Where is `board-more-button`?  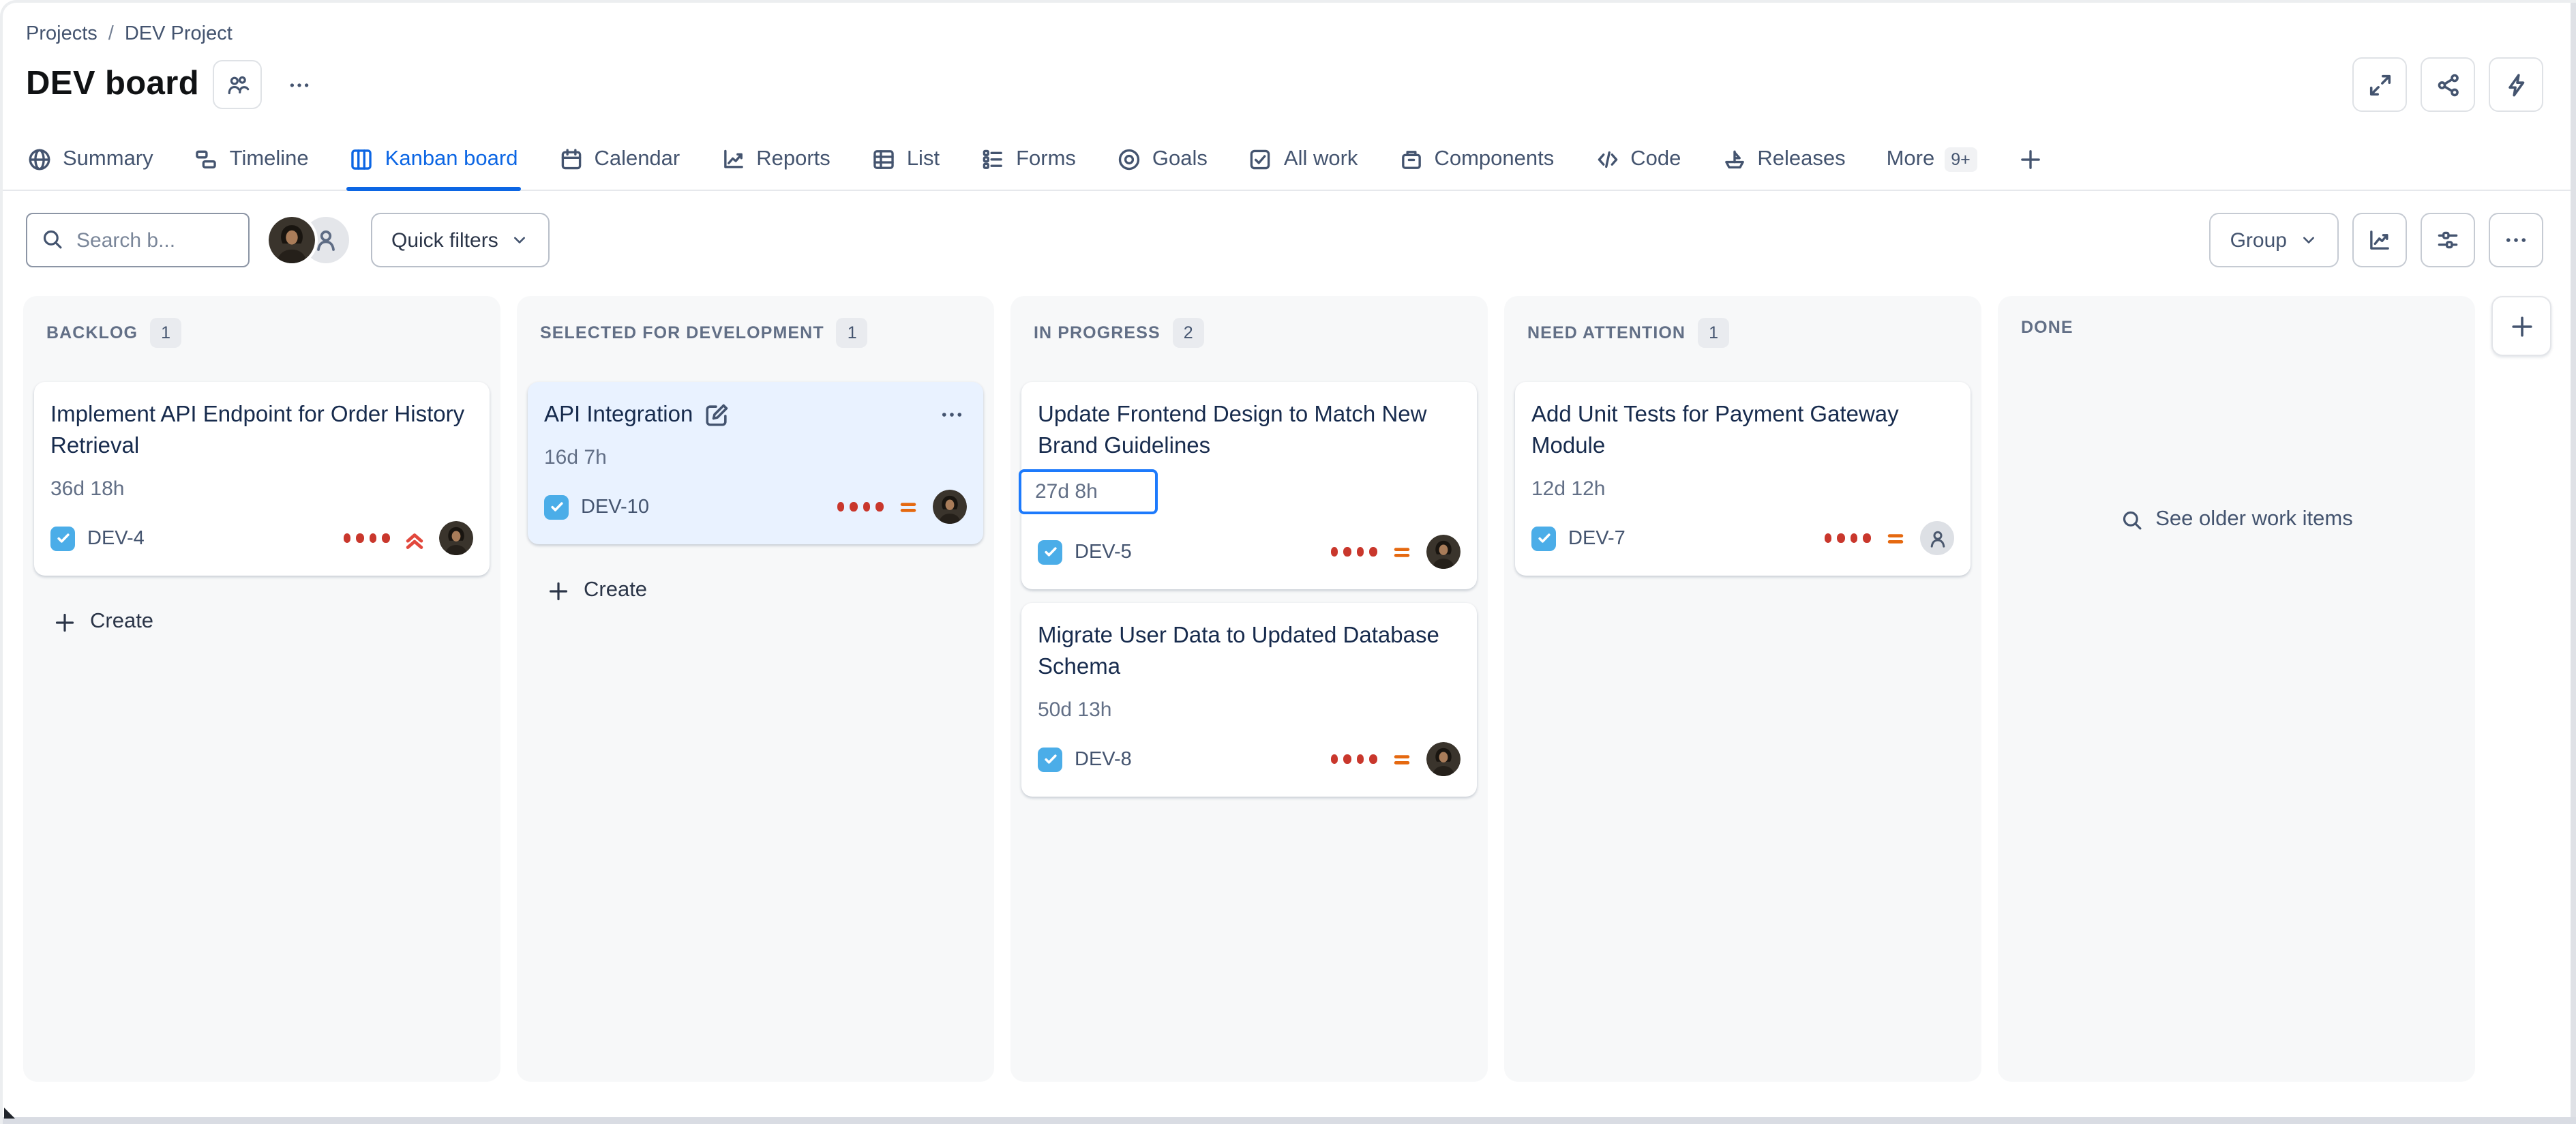 board-more-button is located at coordinates (298, 84).